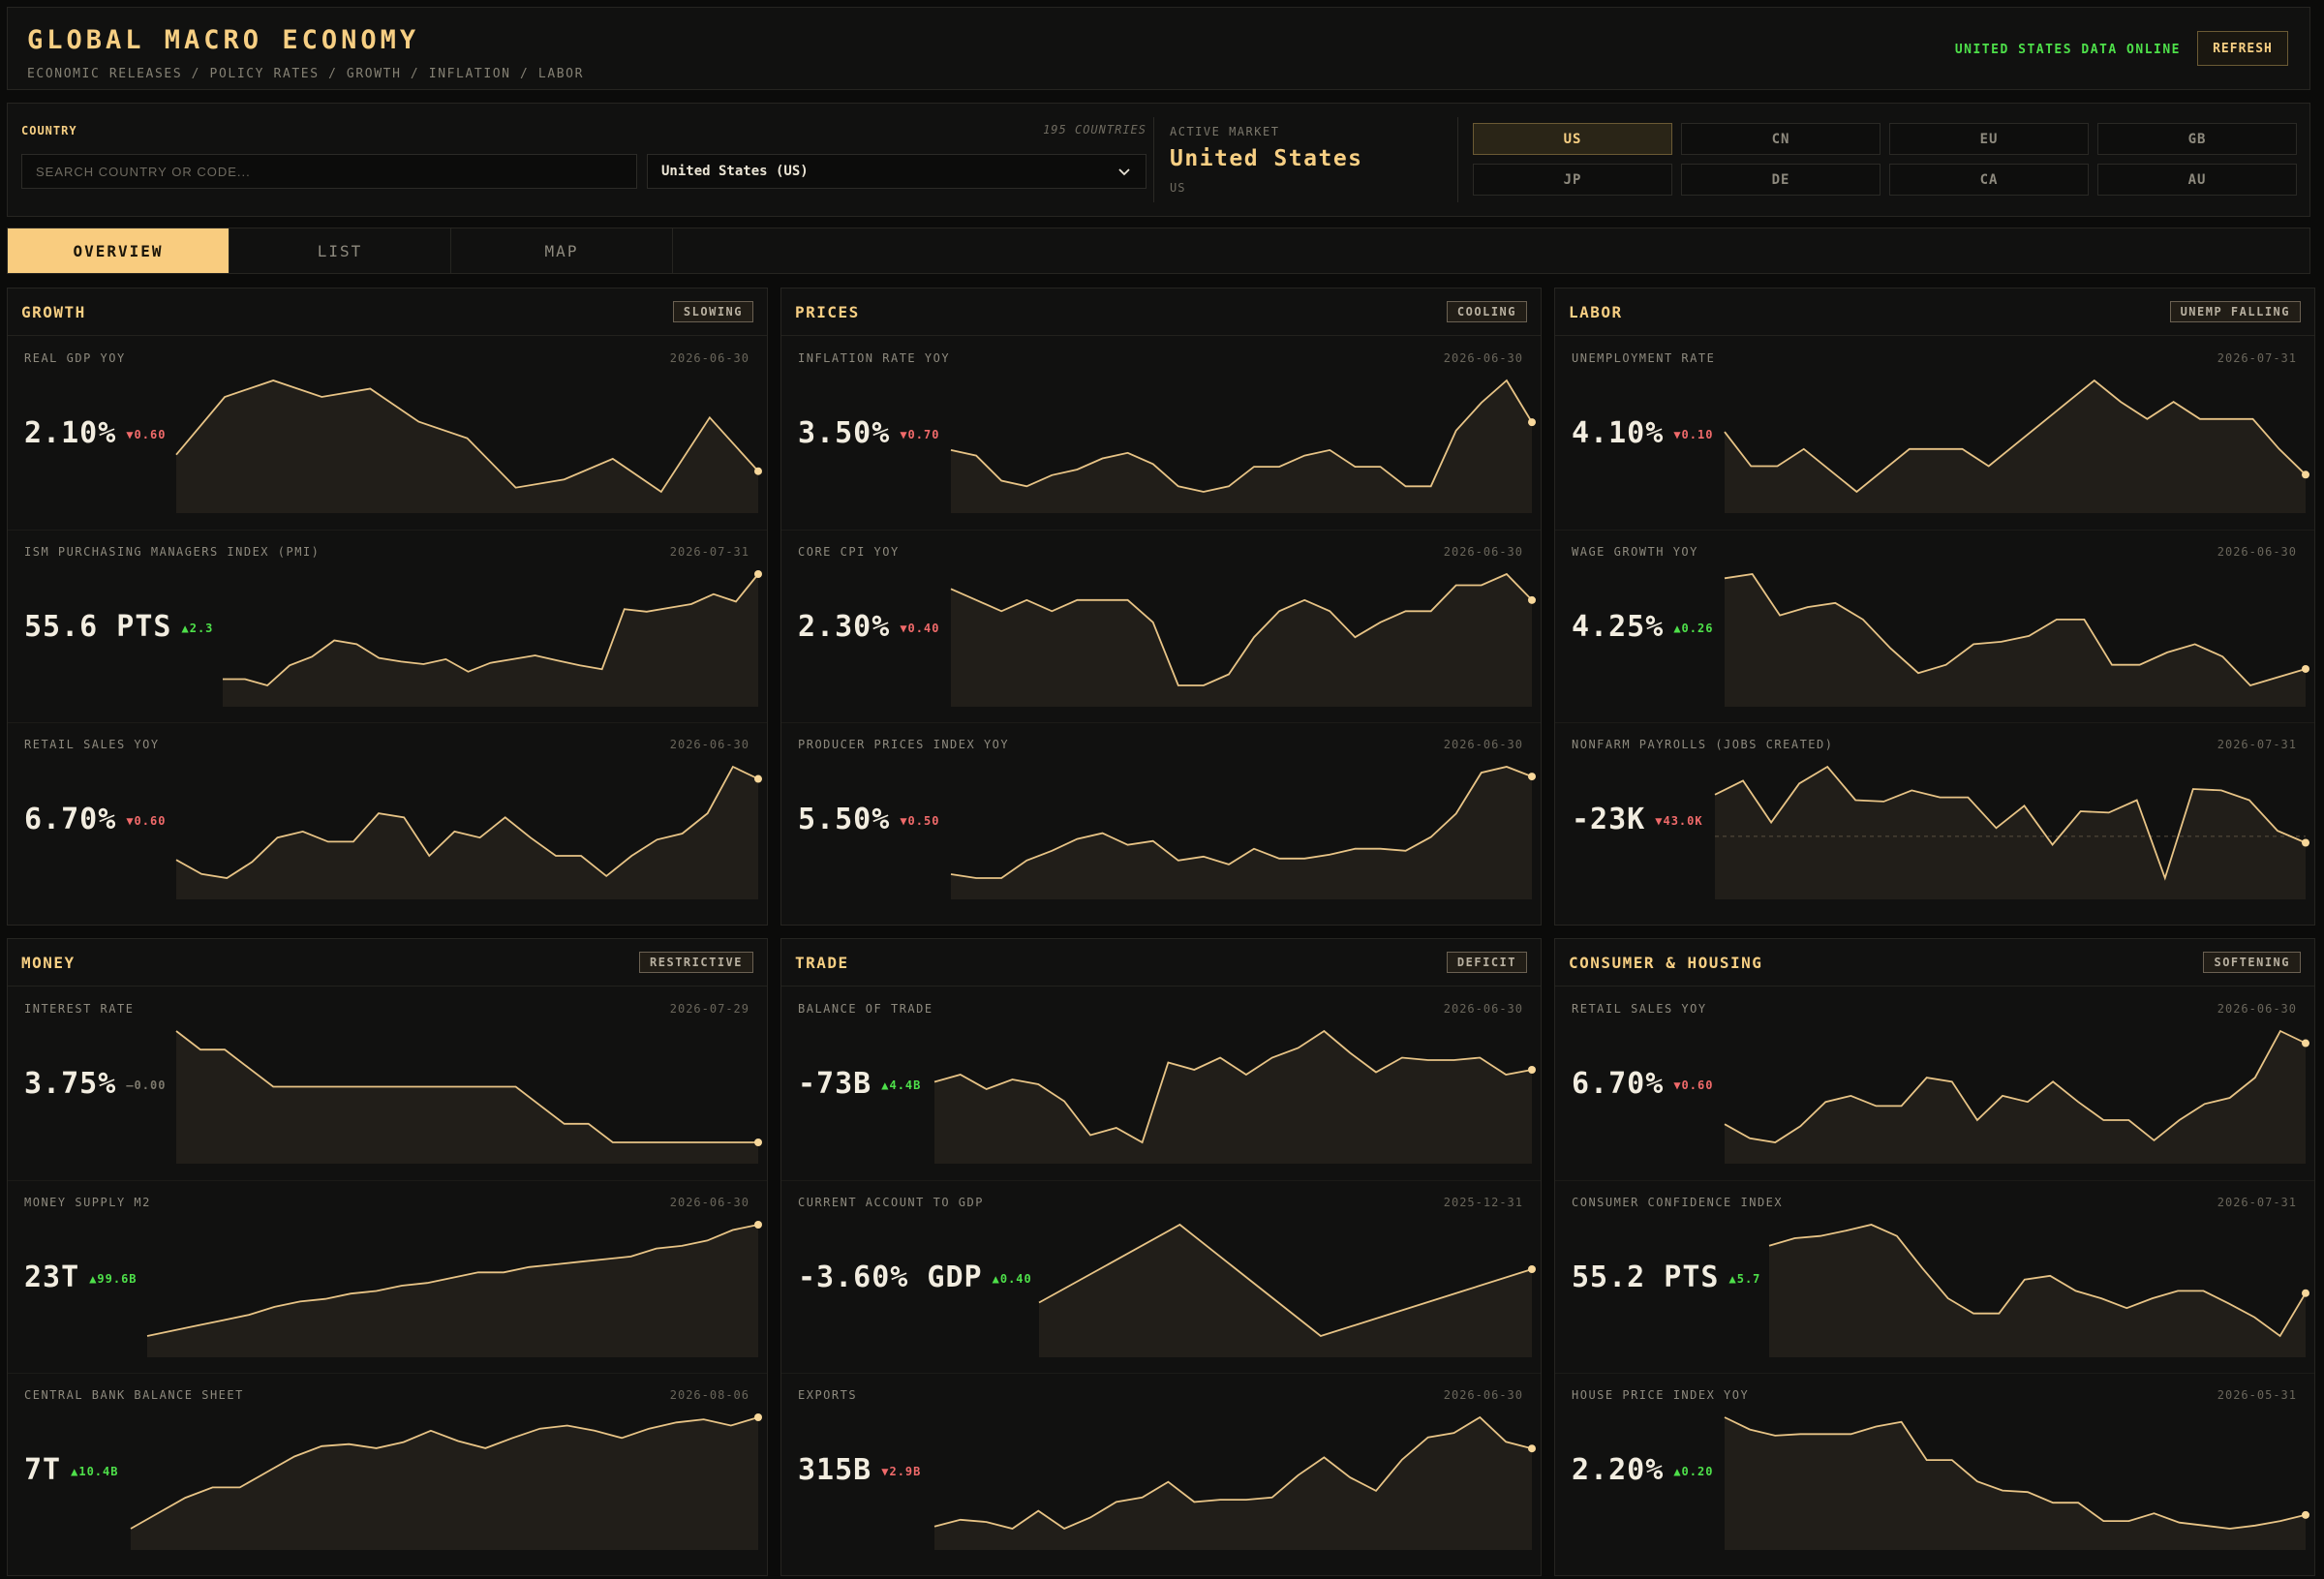 The width and height of the screenshot is (2324, 1579). I want to click on metric-row: EXPORTS 2026-06-30 315B ▼2.9B, so click(1161, 1469).